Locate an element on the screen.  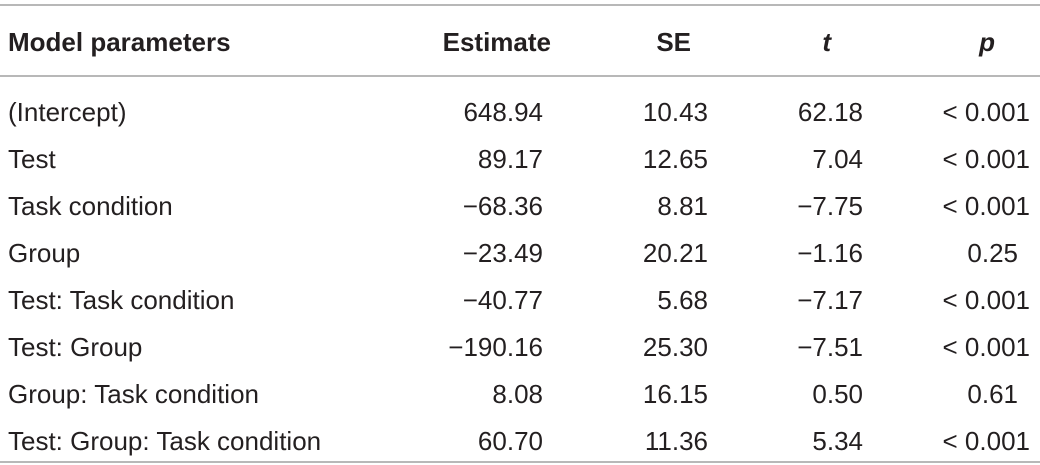
row-estimate: −190.16 is located at coordinates (495, 347).